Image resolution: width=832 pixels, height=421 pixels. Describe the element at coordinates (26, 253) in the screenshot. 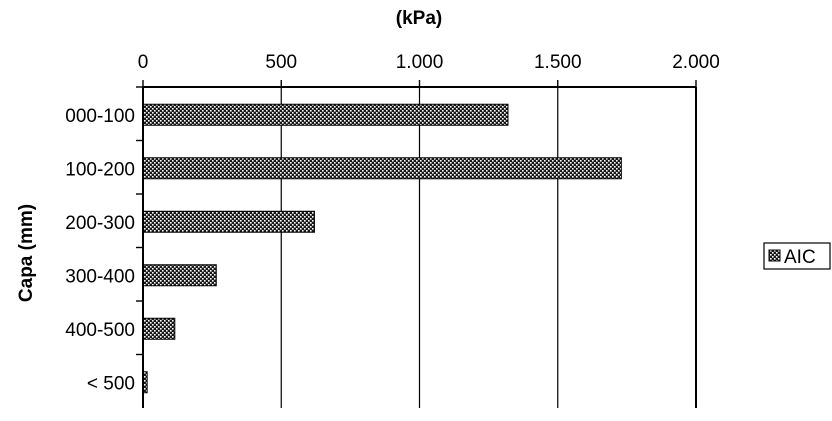

I see `y-axis-title: Capa (mm)` at that location.